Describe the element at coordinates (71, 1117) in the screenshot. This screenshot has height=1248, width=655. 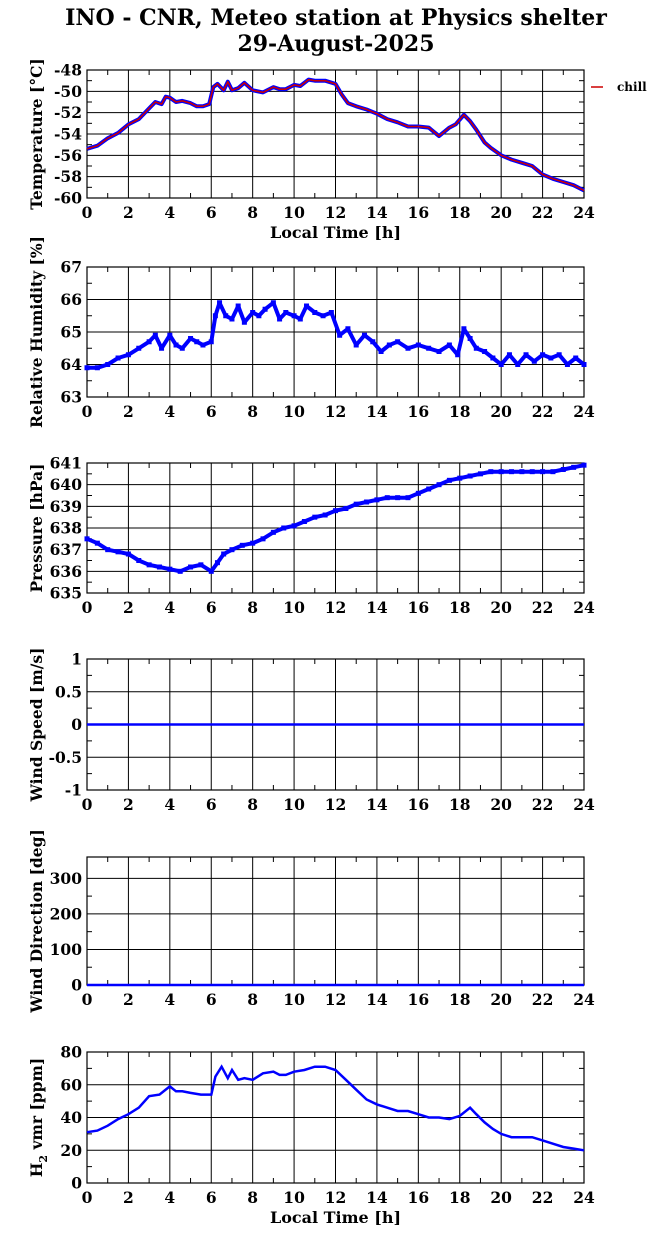
I see `y-tick-label: 40` at that location.